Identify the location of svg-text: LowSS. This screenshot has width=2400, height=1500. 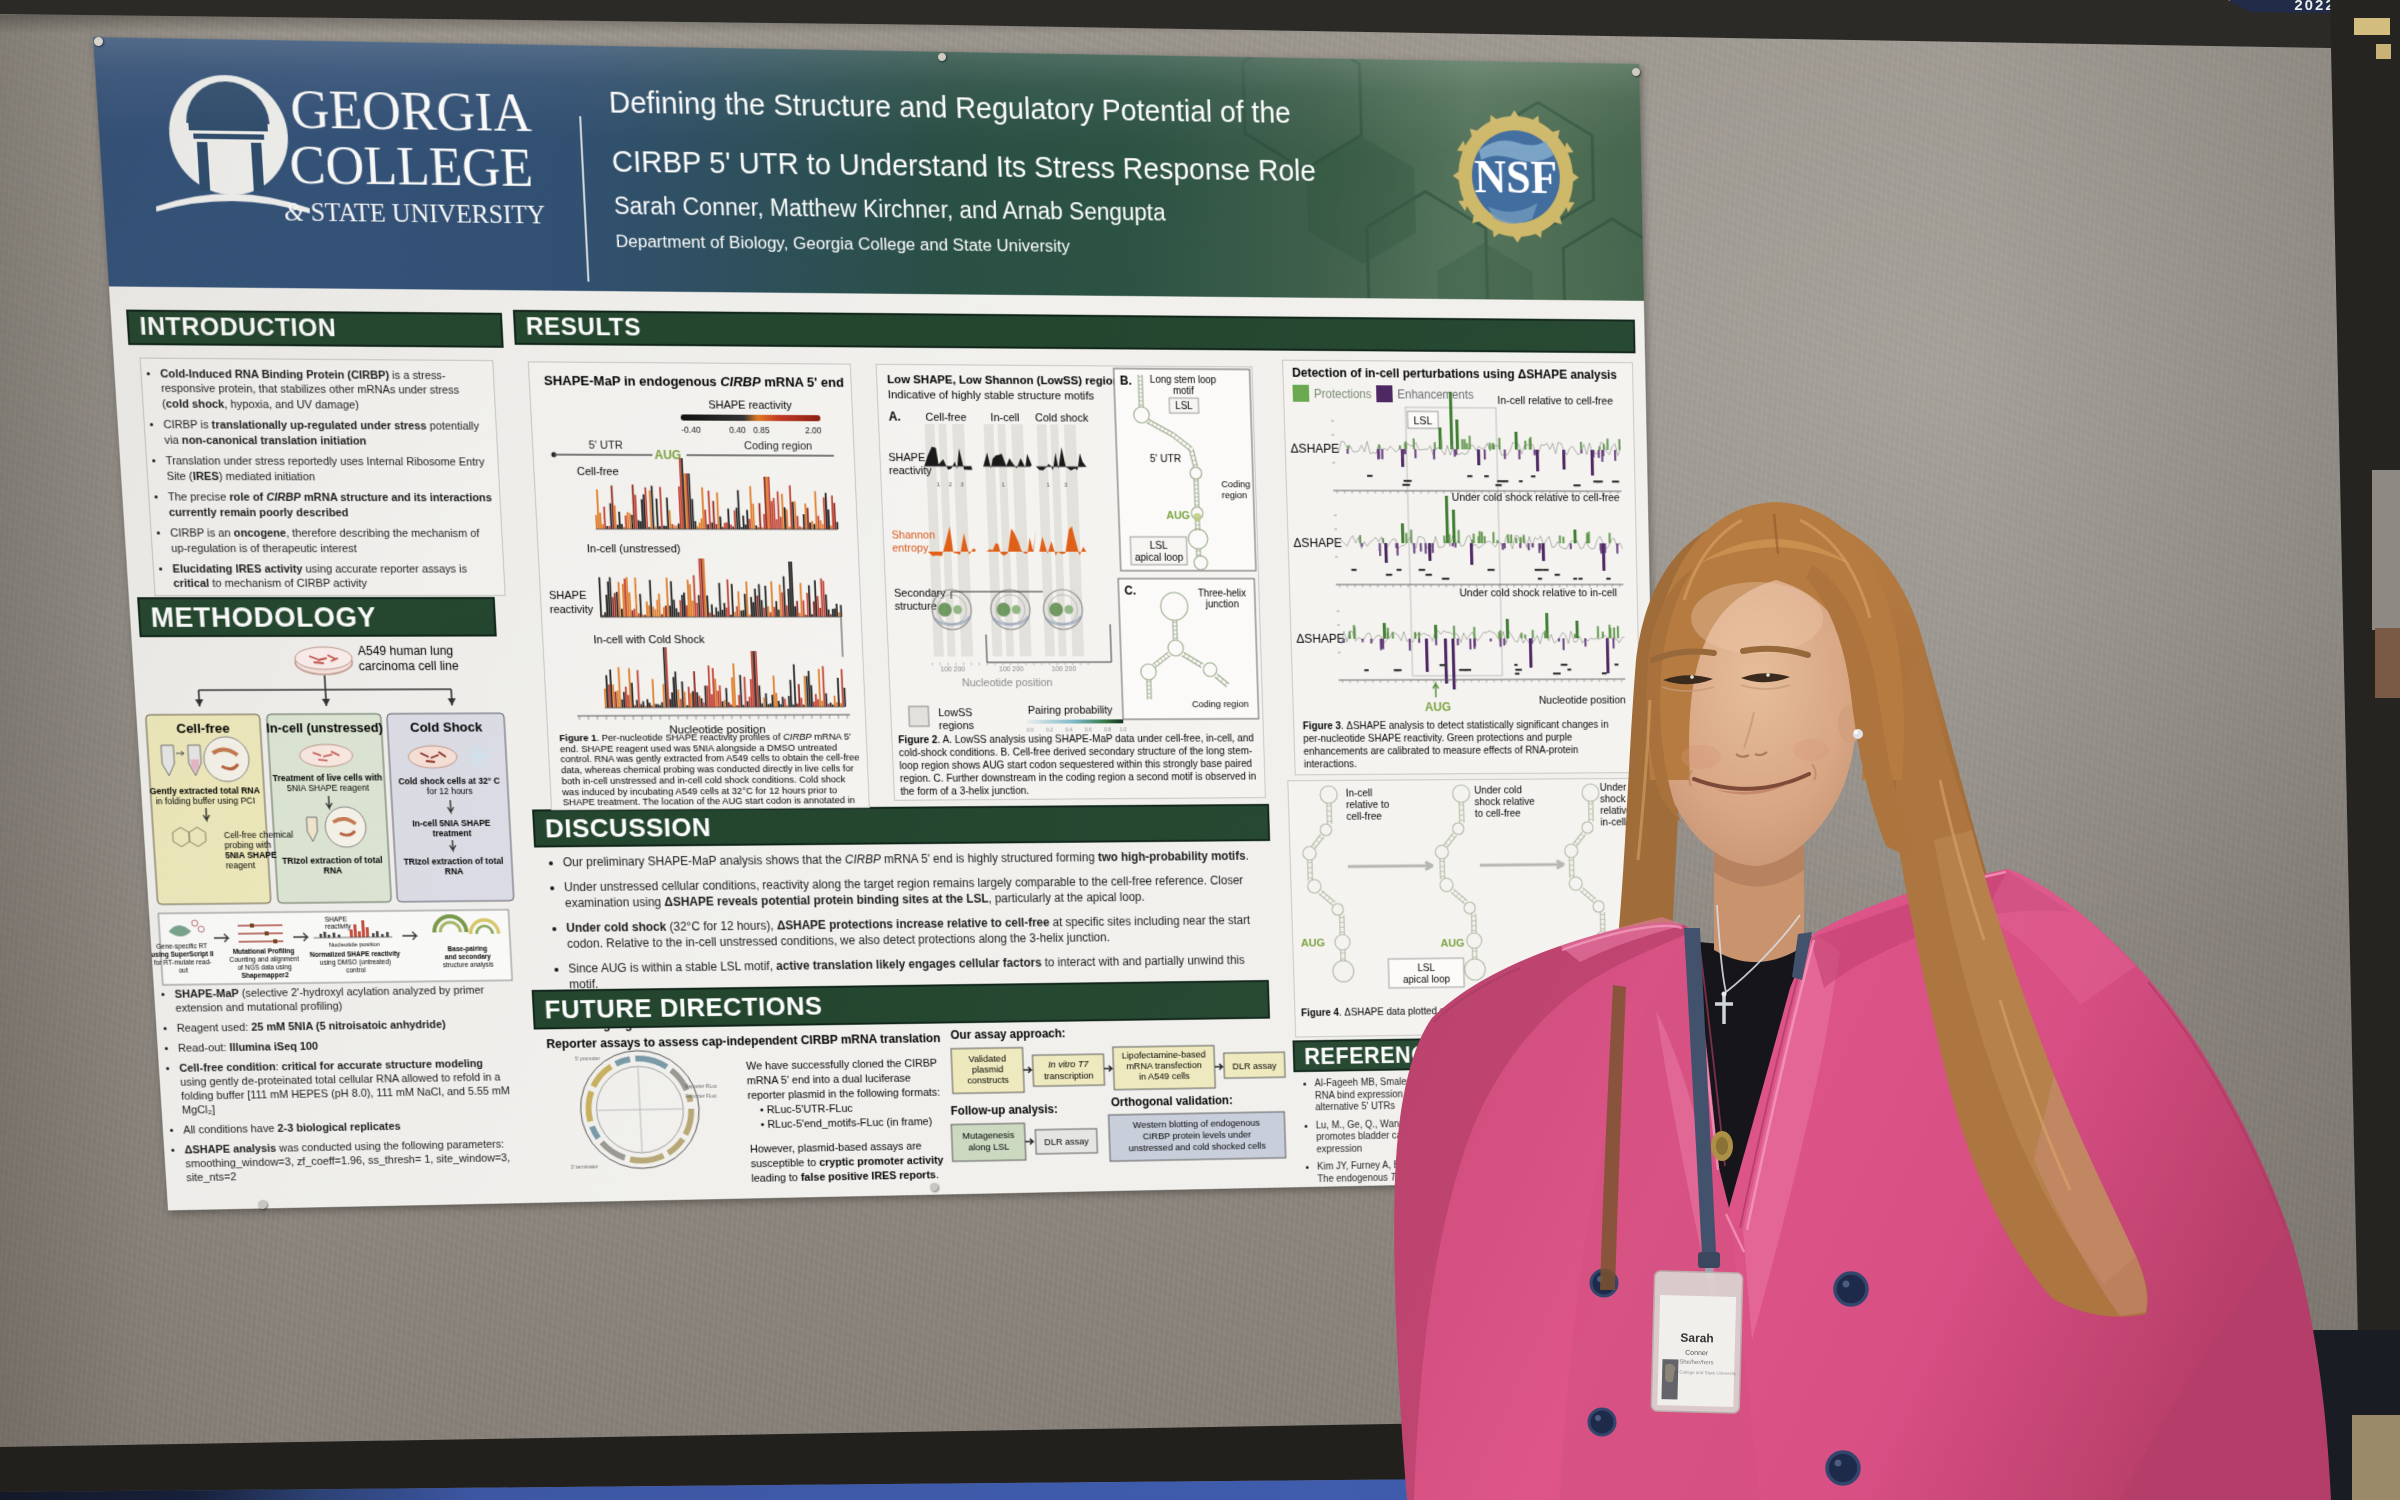
(955, 713).